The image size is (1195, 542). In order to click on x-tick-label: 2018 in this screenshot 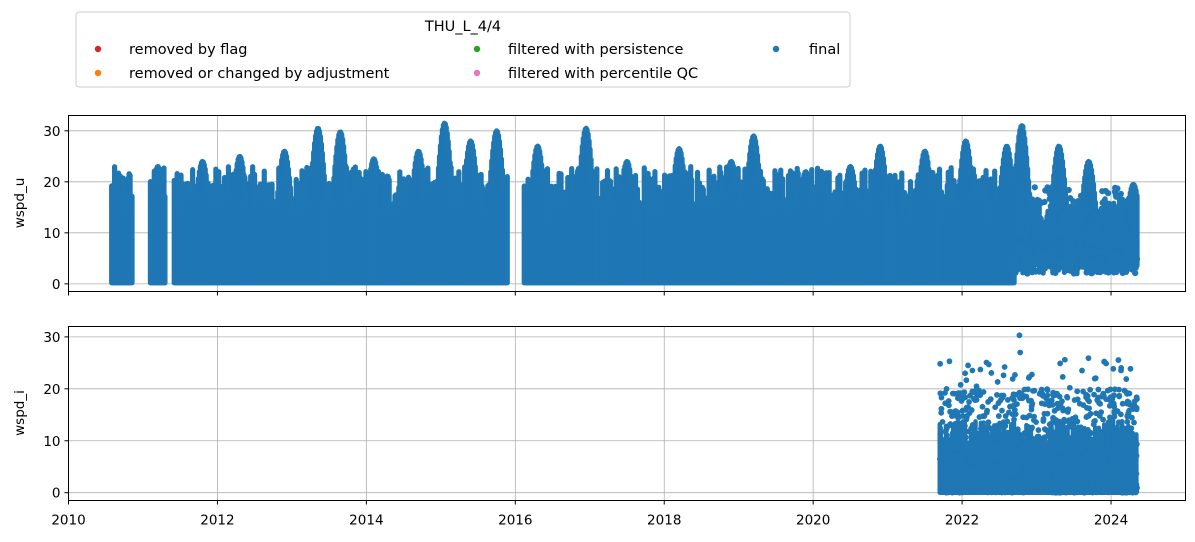, I will do `click(664, 521)`.